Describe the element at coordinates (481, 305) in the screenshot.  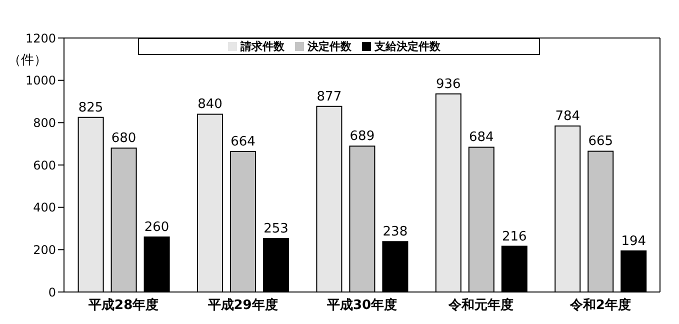
I see `x-tick-label: 令和元年度` at that location.